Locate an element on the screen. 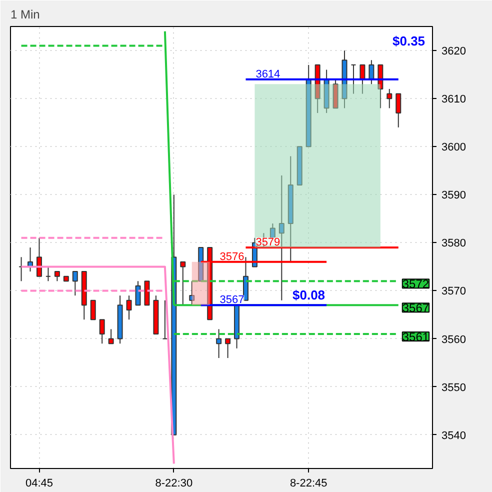  chart-title: 1 Min is located at coordinates (25, 15).